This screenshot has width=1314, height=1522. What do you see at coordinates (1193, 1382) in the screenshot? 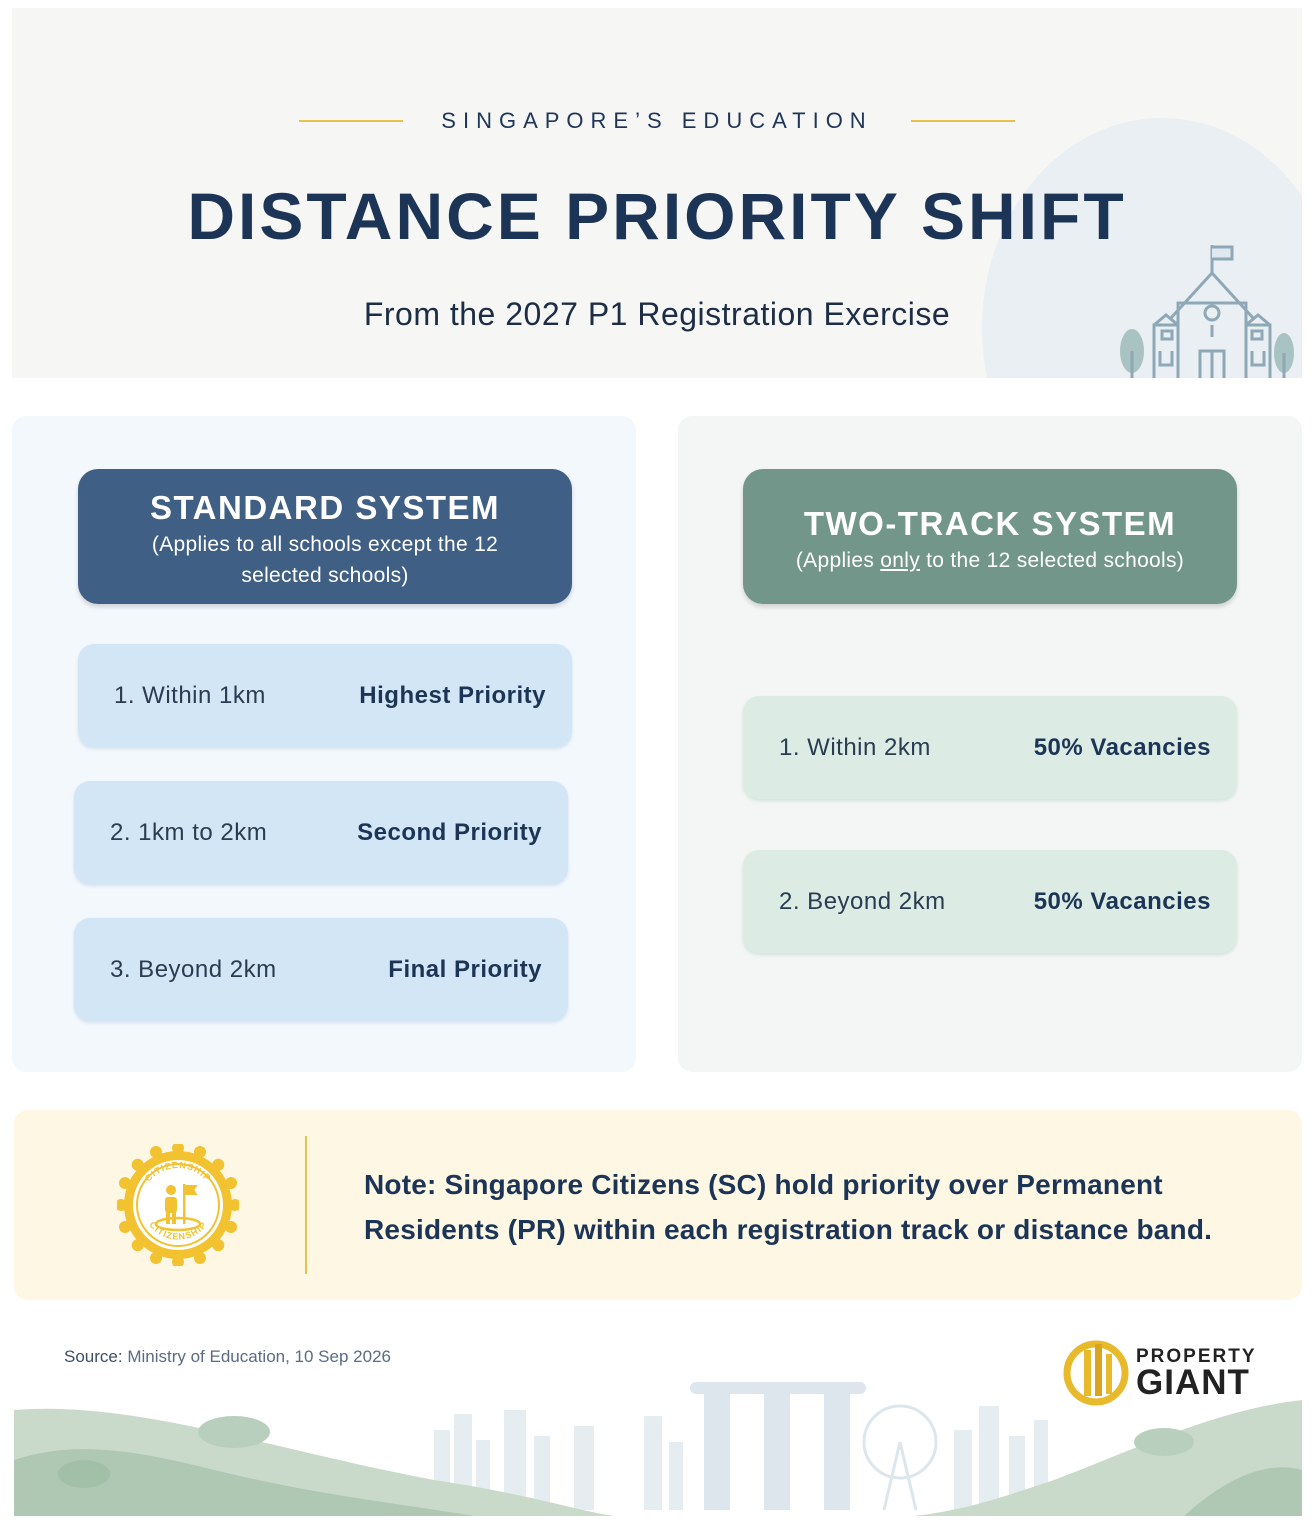
I see `logo-bottom-text: GIANT` at bounding box center [1193, 1382].